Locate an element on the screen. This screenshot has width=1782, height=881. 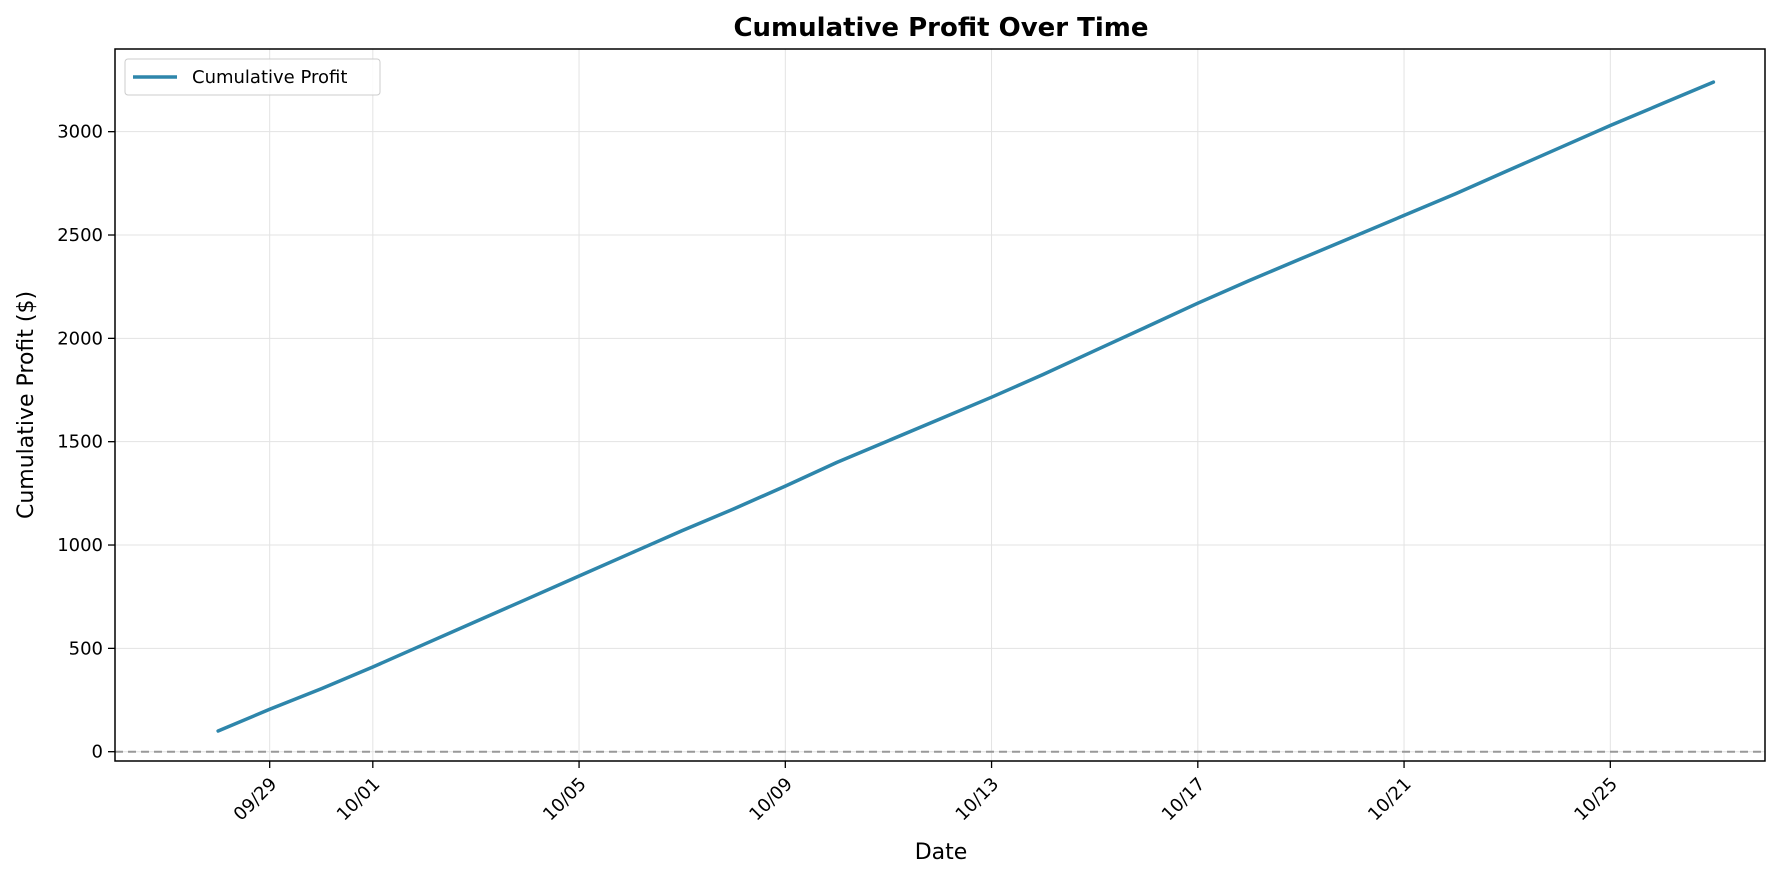
y-tick-label: 2000 is located at coordinates (80, 338).